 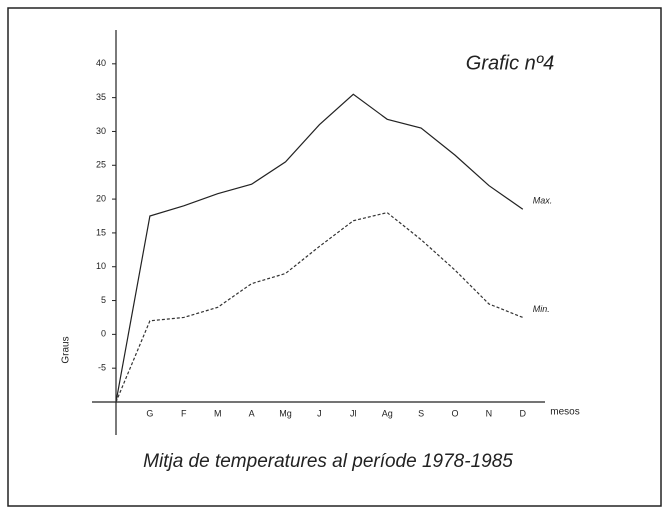 I want to click on x-tick-label: Mg, so click(x=285, y=413).